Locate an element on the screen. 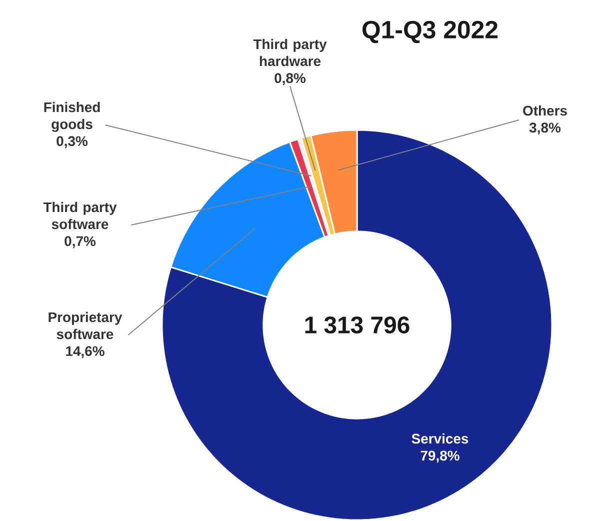 The height and width of the screenshot is (521, 591). data-label: 14,6% is located at coordinates (85, 352).